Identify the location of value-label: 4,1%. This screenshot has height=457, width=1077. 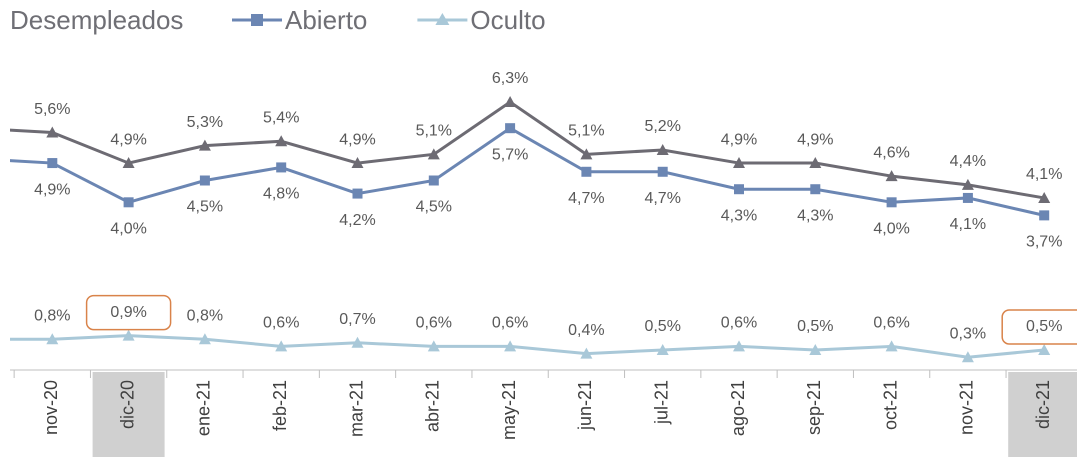
(1044, 174).